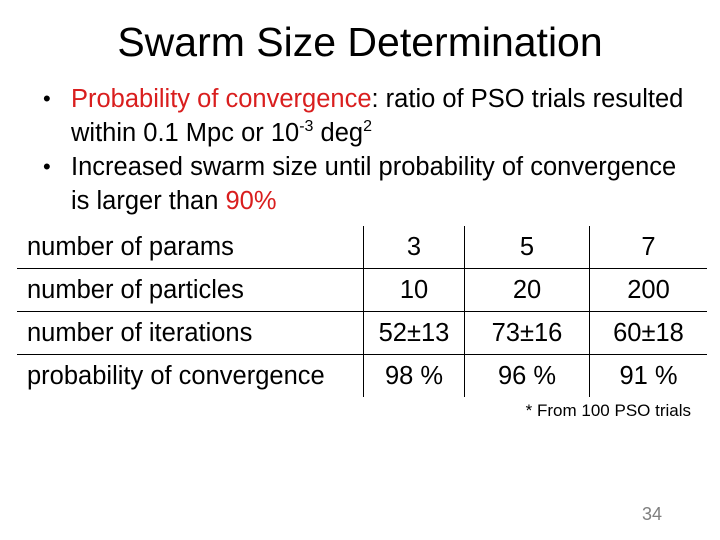 This screenshot has height=540, width=720. What do you see at coordinates (648, 290) in the screenshot?
I see `table-cell: 200` at bounding box center [648, 290].